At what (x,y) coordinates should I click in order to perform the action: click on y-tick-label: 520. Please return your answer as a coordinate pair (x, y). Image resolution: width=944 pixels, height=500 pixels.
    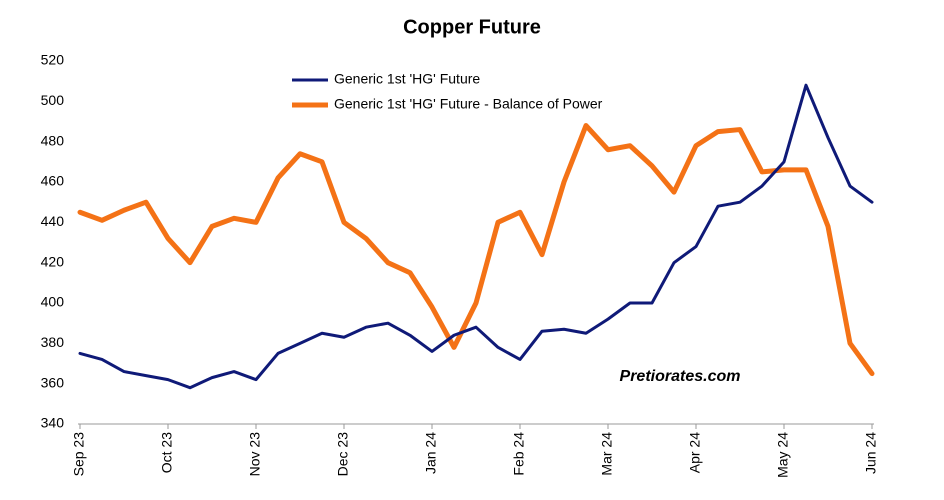
    Looking at the image, I should click on (53, 60).